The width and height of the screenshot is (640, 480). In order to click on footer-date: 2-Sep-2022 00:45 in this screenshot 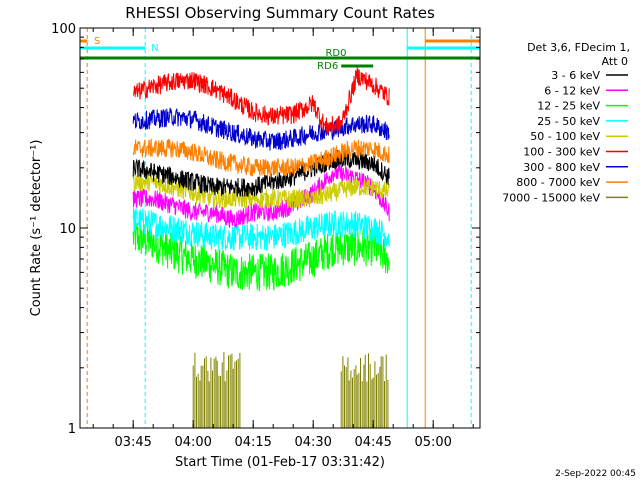, I will do `click(595, 474)`.